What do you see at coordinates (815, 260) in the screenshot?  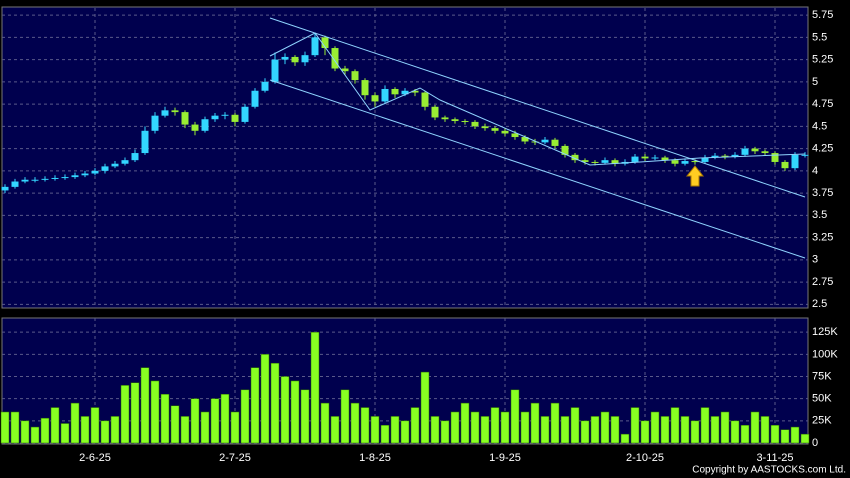 I see `y-tick-label: 3` at bounding box center [815, 260].